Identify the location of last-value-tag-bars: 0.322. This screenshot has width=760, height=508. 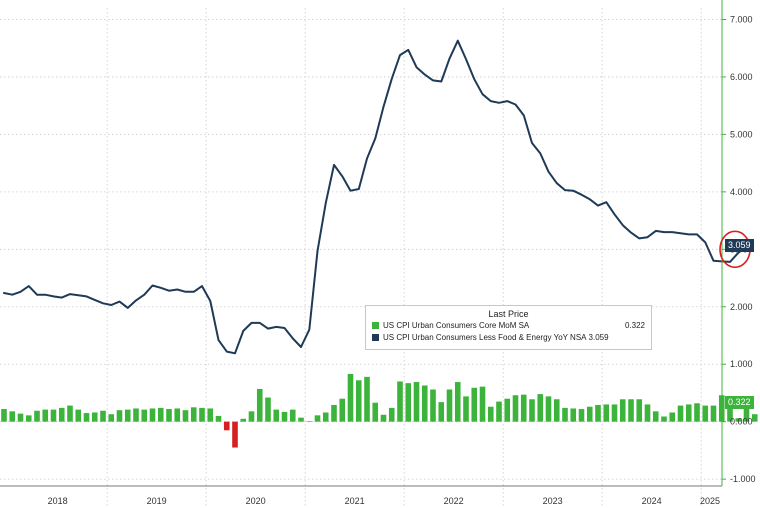
(739, 403).